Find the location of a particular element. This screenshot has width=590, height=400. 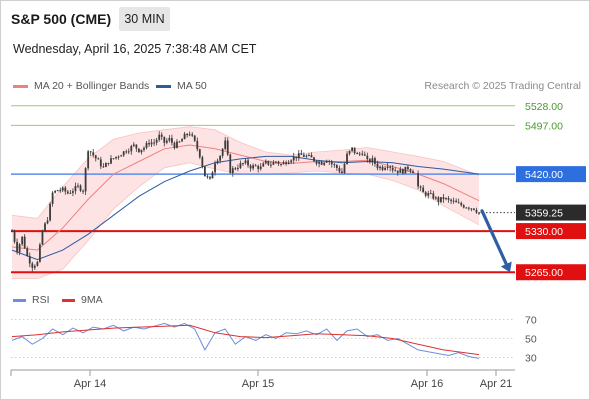

current-price-label: 5359.25 is located at coordinates (544, 214).